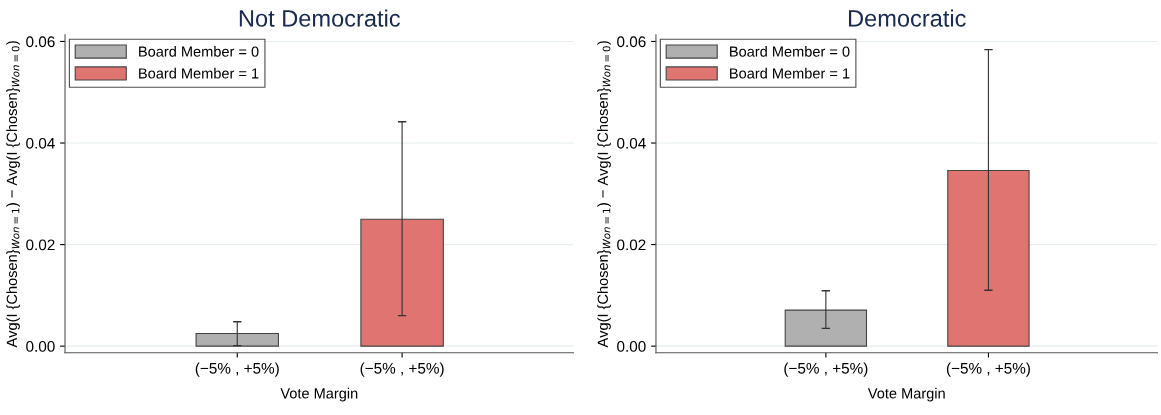  Describe the element at coordinates (319, 18) in the screenshot. I see `chart-title: Not Democratic` at that location.